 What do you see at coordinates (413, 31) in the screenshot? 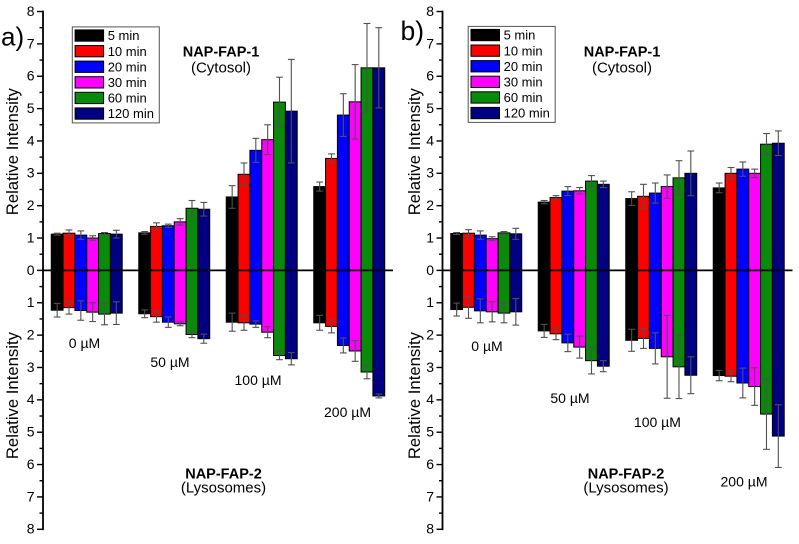
I see `svg-text: b)` at bounding box center [413, 31].